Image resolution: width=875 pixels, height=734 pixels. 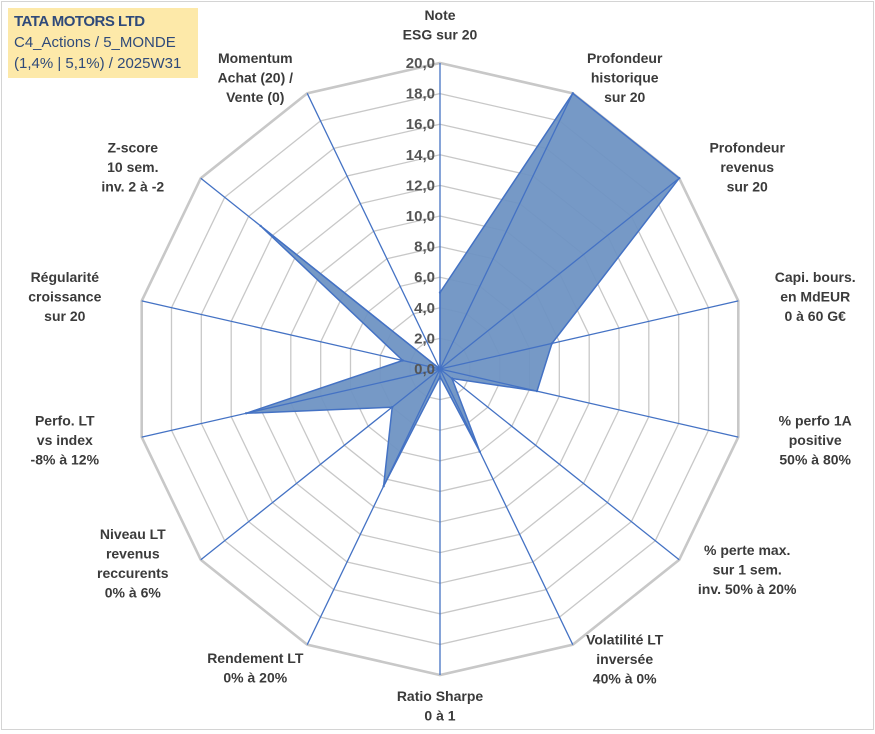 I want to click on axis-label-line: Volatilité LT, so click(x=625, y=640).